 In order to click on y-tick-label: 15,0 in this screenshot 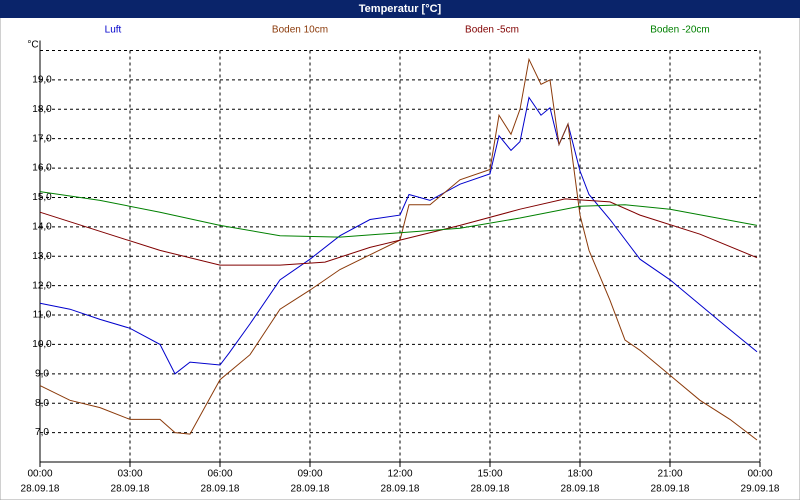, I will do `click(42, 197)`.